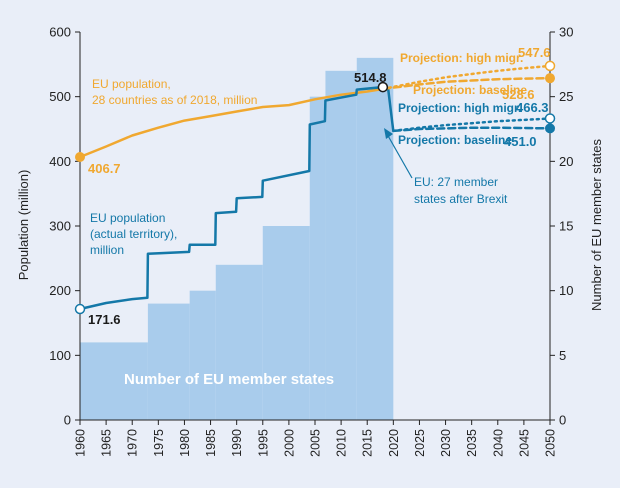  Describe the element at coordinates (60, 161) in the screenshot. I see `y-tick-label-400: 400` at that location.